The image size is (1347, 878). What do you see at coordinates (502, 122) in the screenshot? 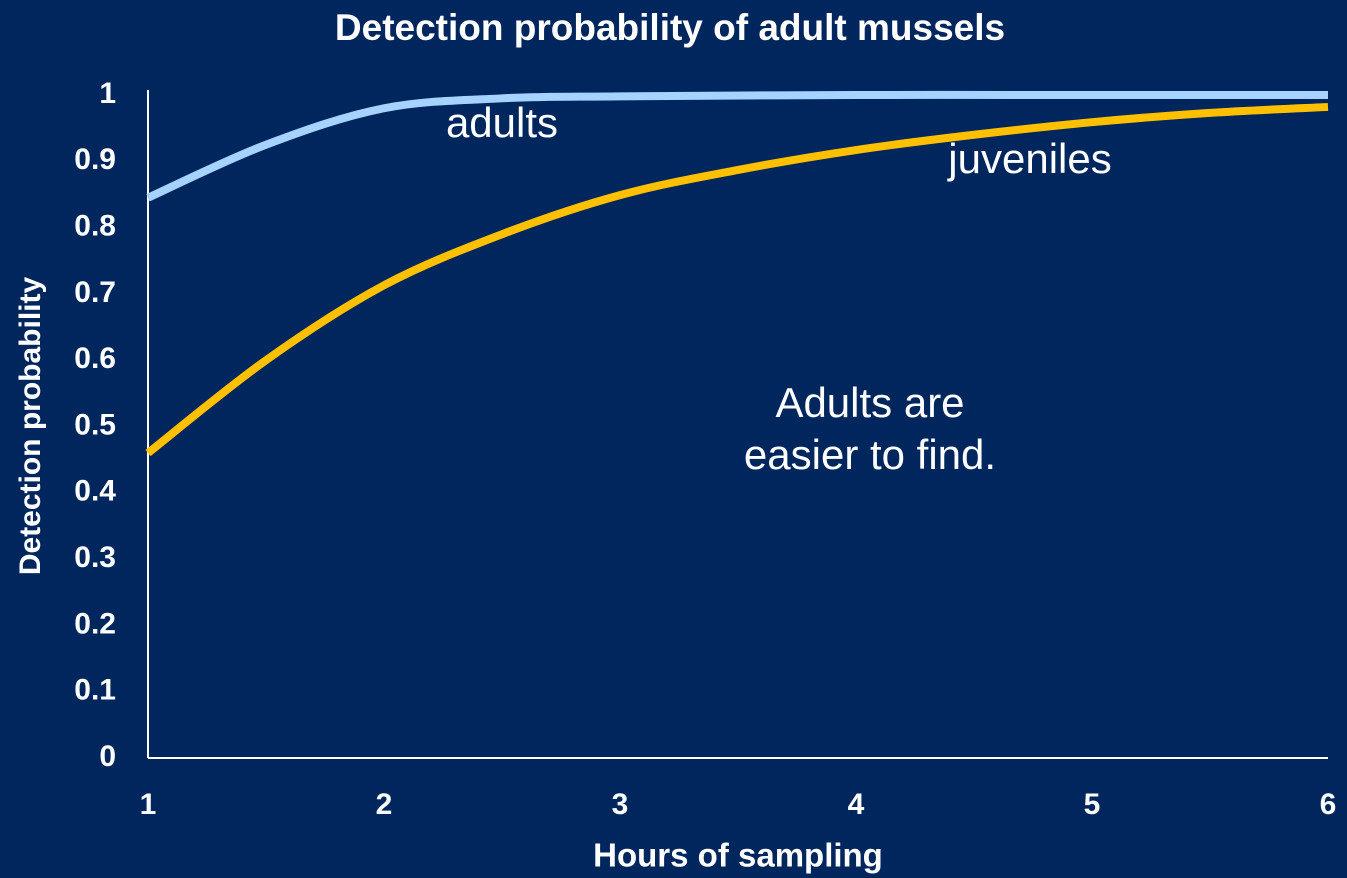
I see `series-label: adults` at bounding box center [502, 122].